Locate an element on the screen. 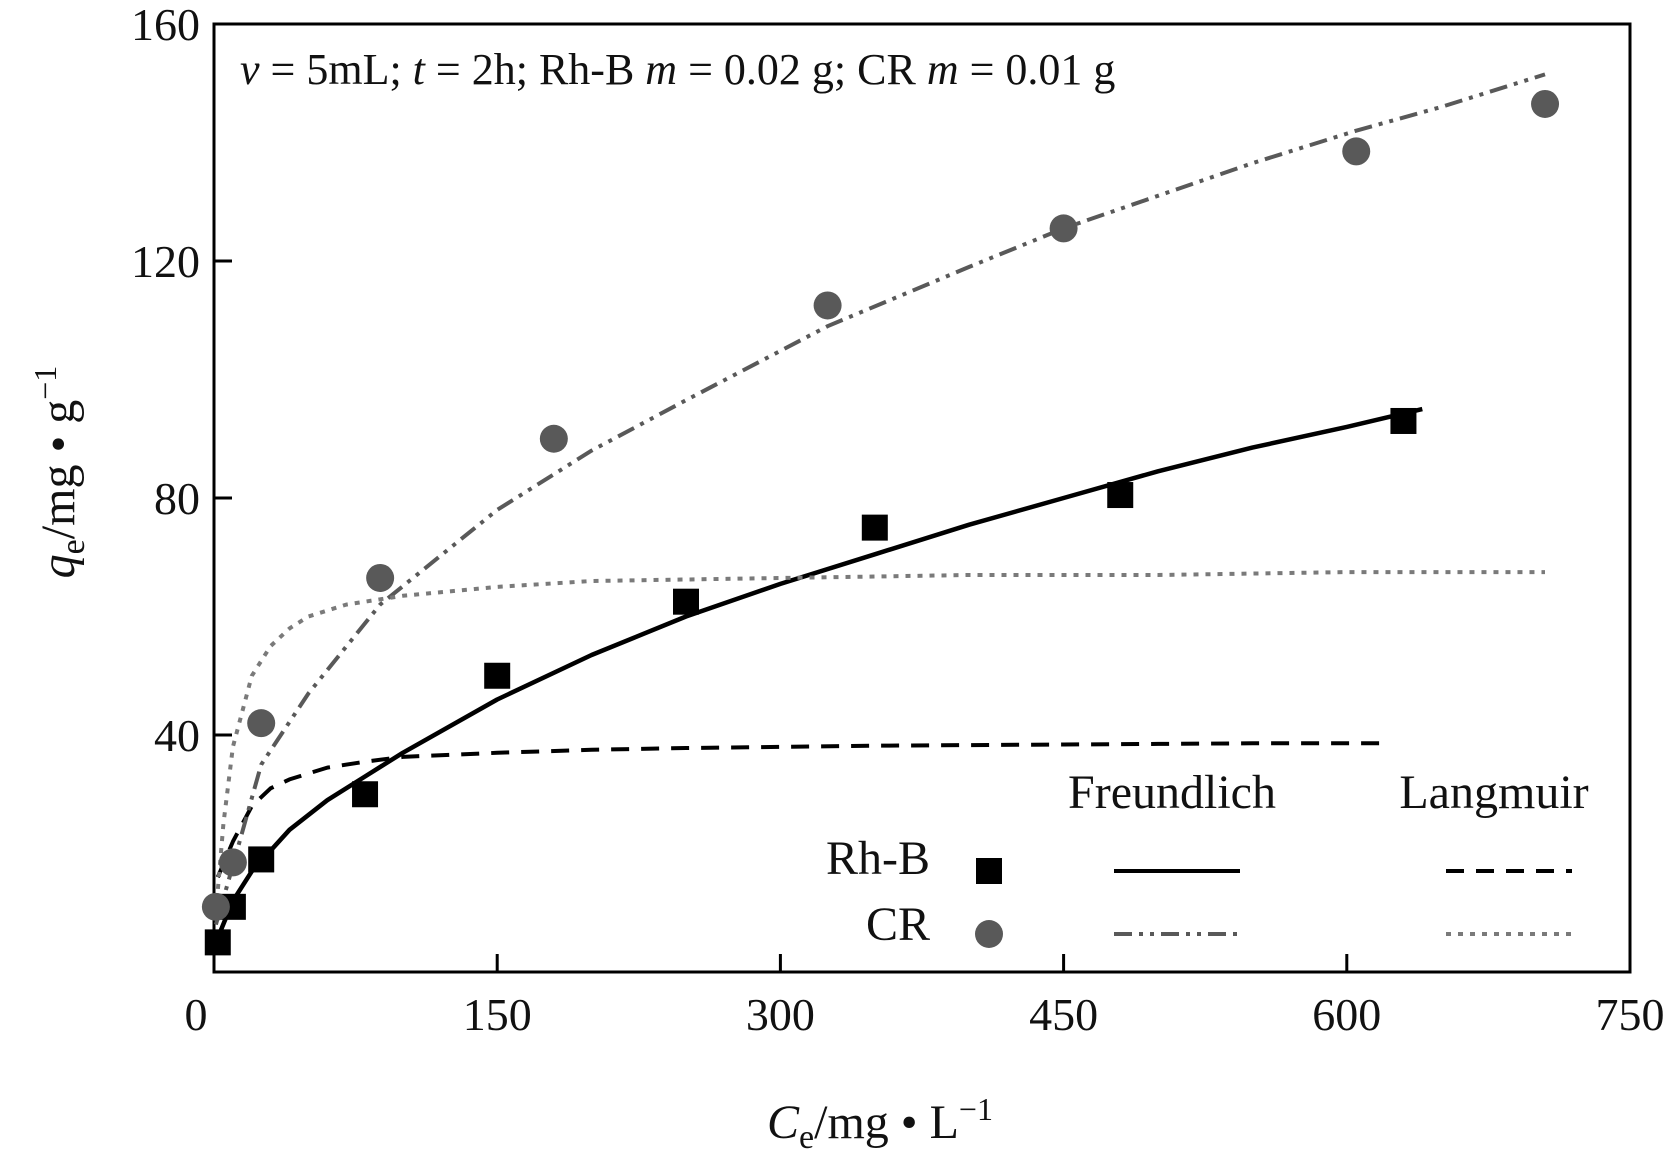  y-tick-label: 160 is located at coordinates (165, 25).